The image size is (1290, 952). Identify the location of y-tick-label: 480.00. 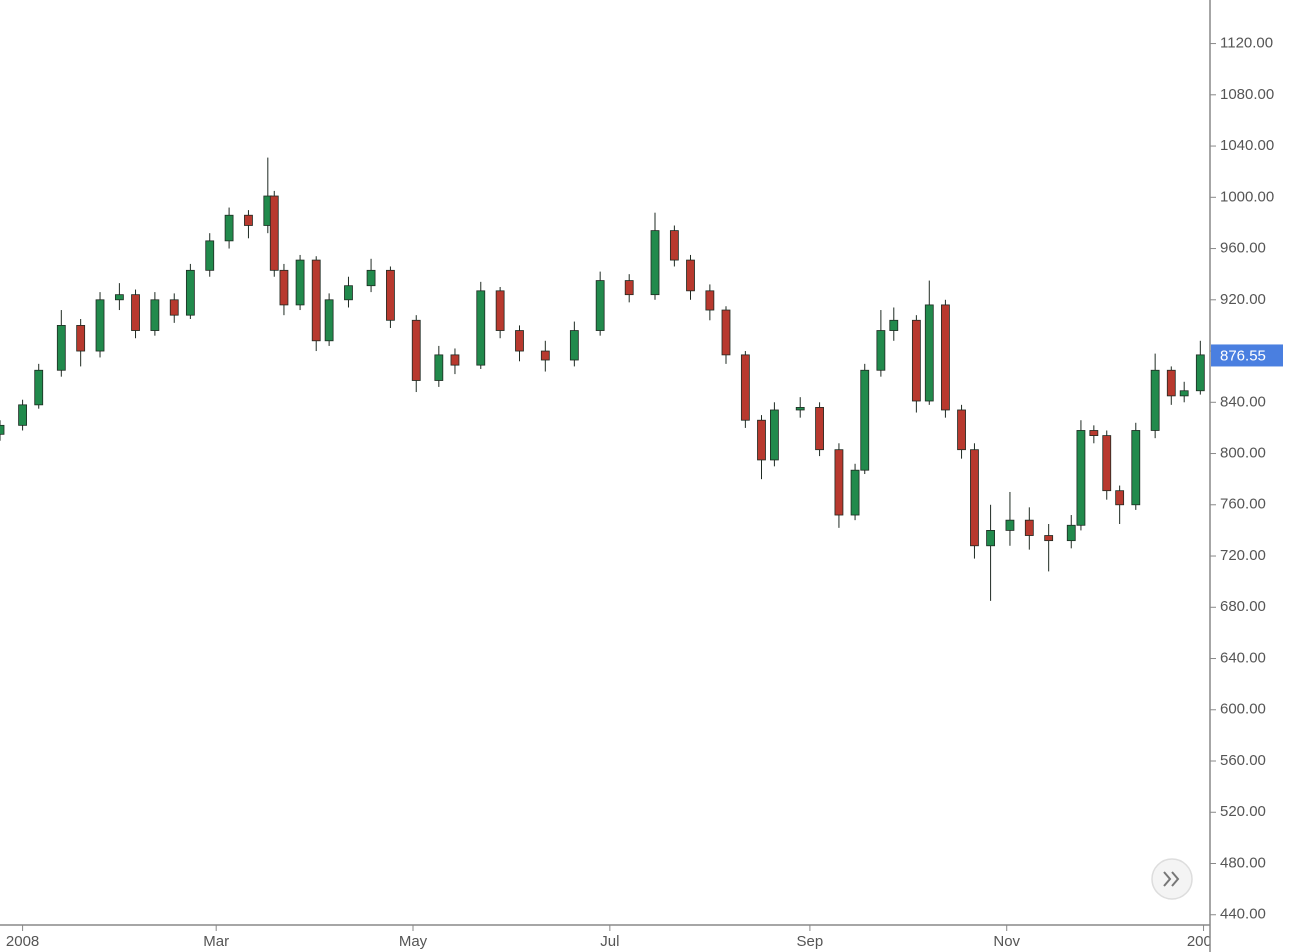
(1243, 862).